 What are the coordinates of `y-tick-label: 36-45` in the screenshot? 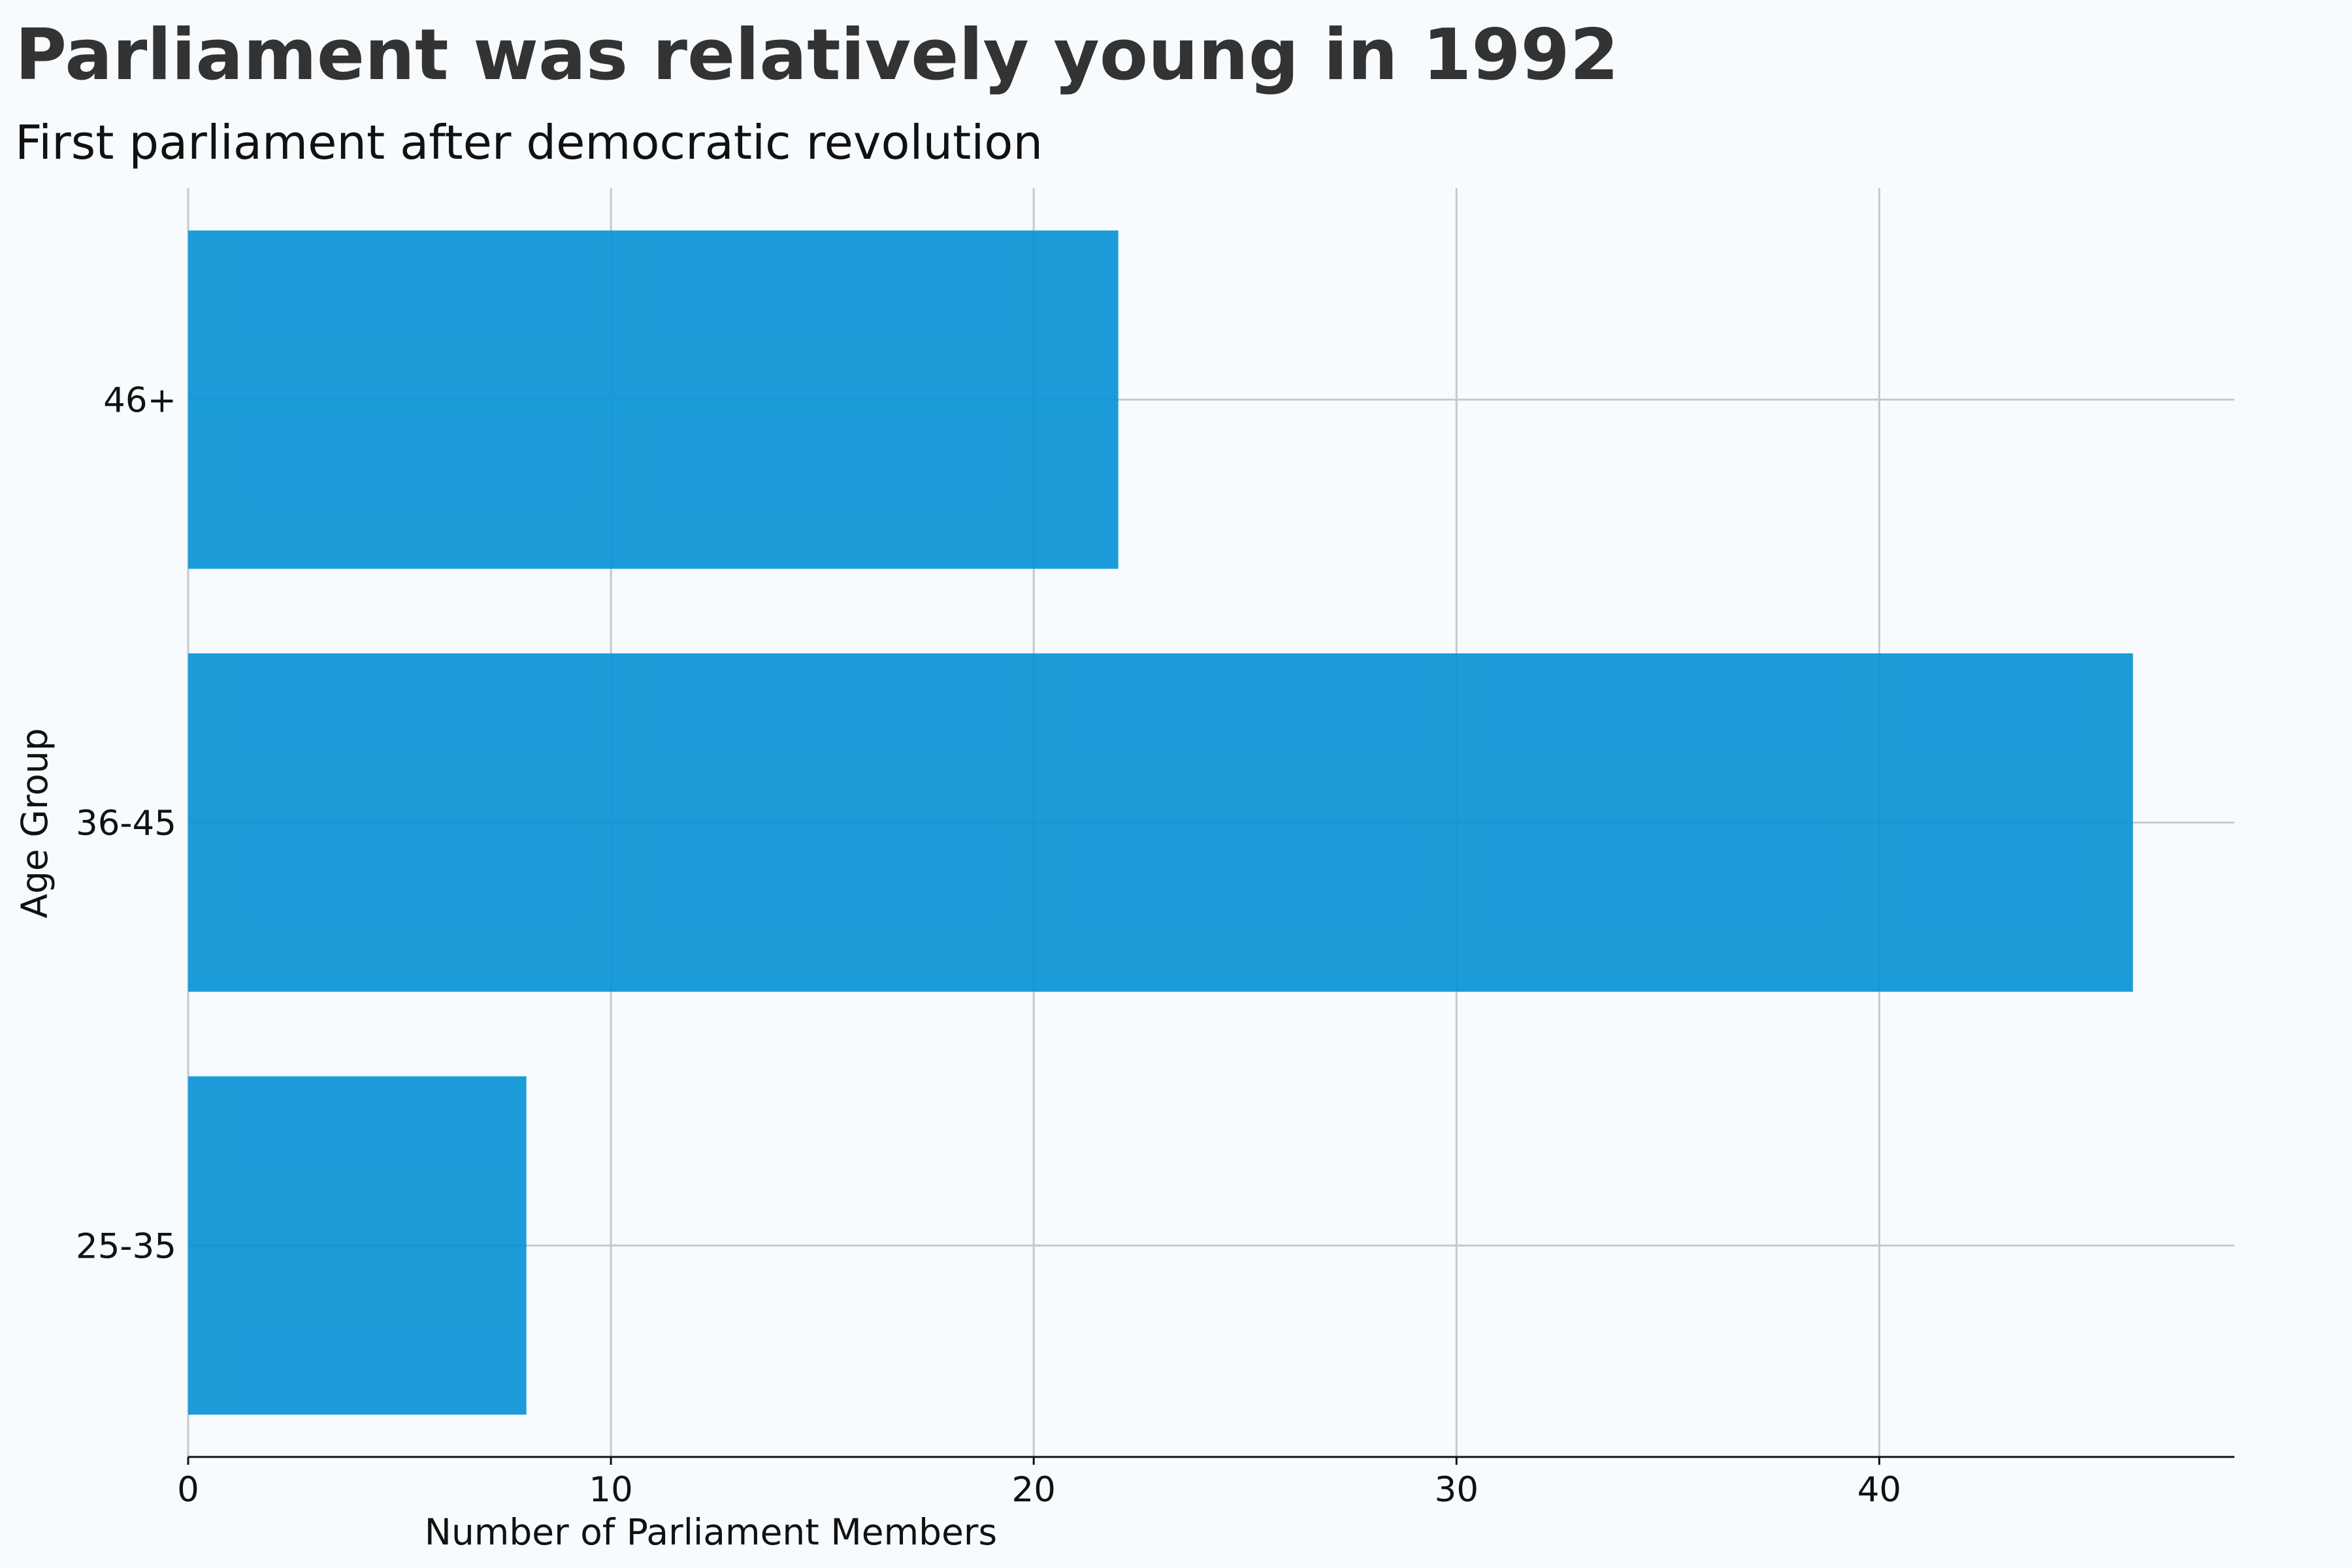 It's located at (126, 823).